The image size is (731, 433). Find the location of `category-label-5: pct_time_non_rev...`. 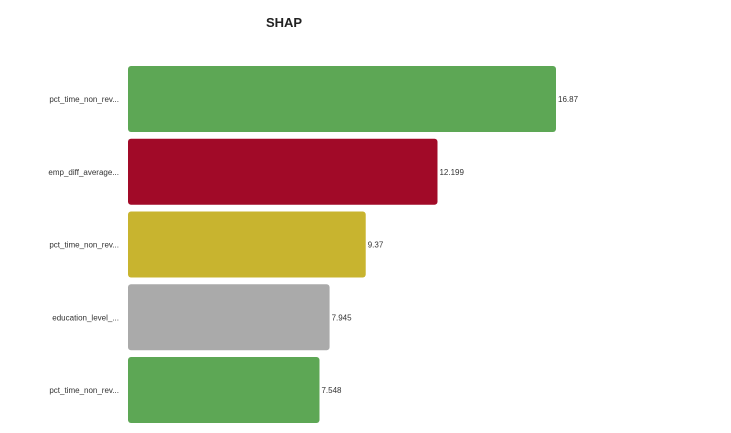

category-label-5: pct_time_non_rev... is located at coordinates (84, 390).